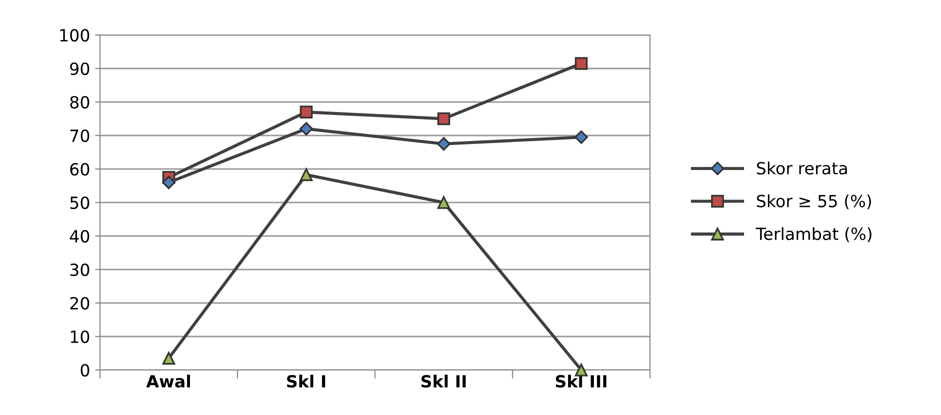 This screenshot has width=941, height=415. Describe the element at coordinates (813, 202) in the screenshot. I see `legend-label: Skor ≥ 55 (%)` at that location.